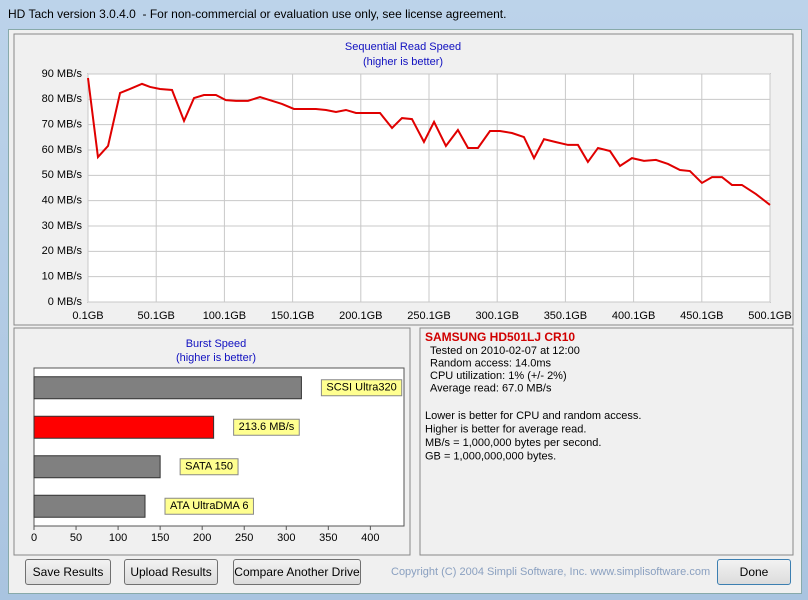  I want to click on y-tick-label: 50 MB/s, so click(62, 175).